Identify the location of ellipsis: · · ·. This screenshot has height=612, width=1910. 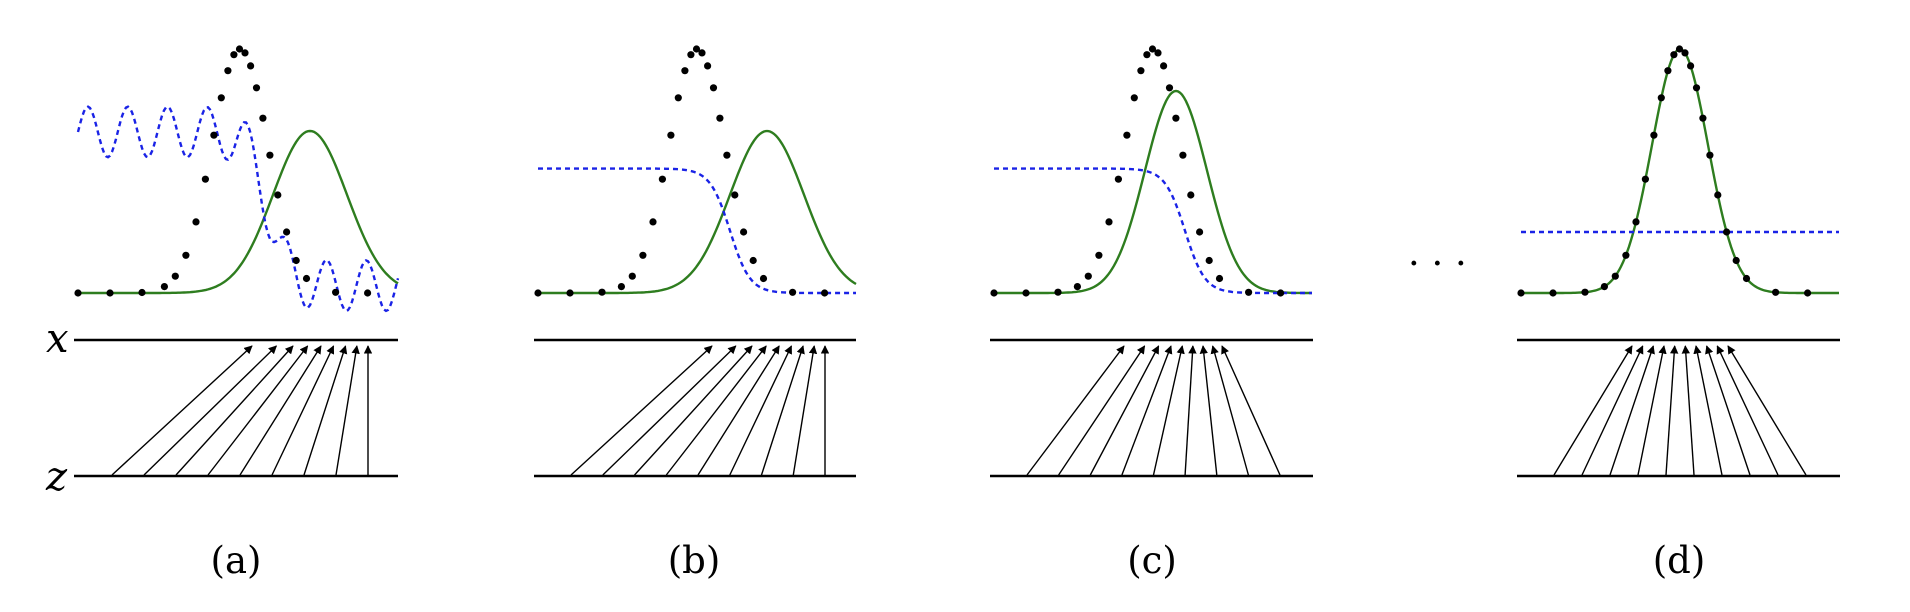
(1437, 263).